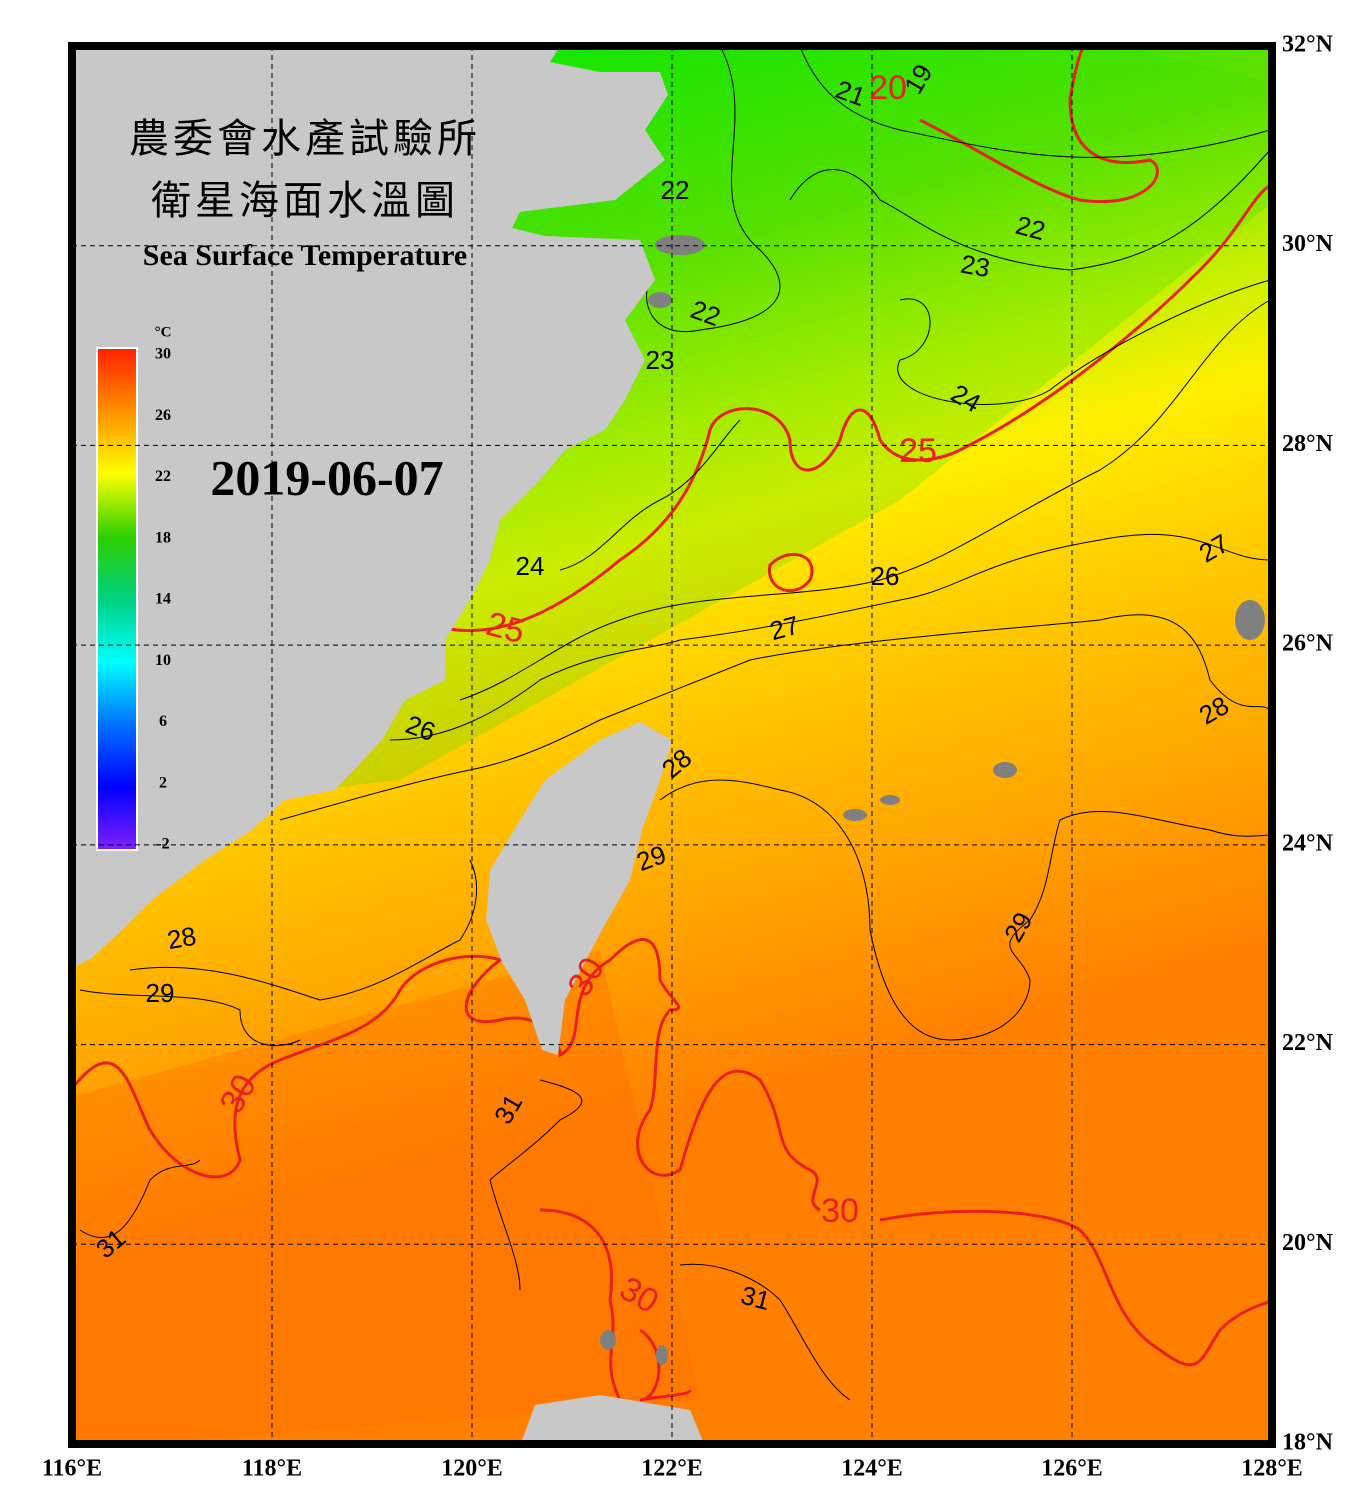  I want to click on lon-label: 128°E, so click(1272, 1469).